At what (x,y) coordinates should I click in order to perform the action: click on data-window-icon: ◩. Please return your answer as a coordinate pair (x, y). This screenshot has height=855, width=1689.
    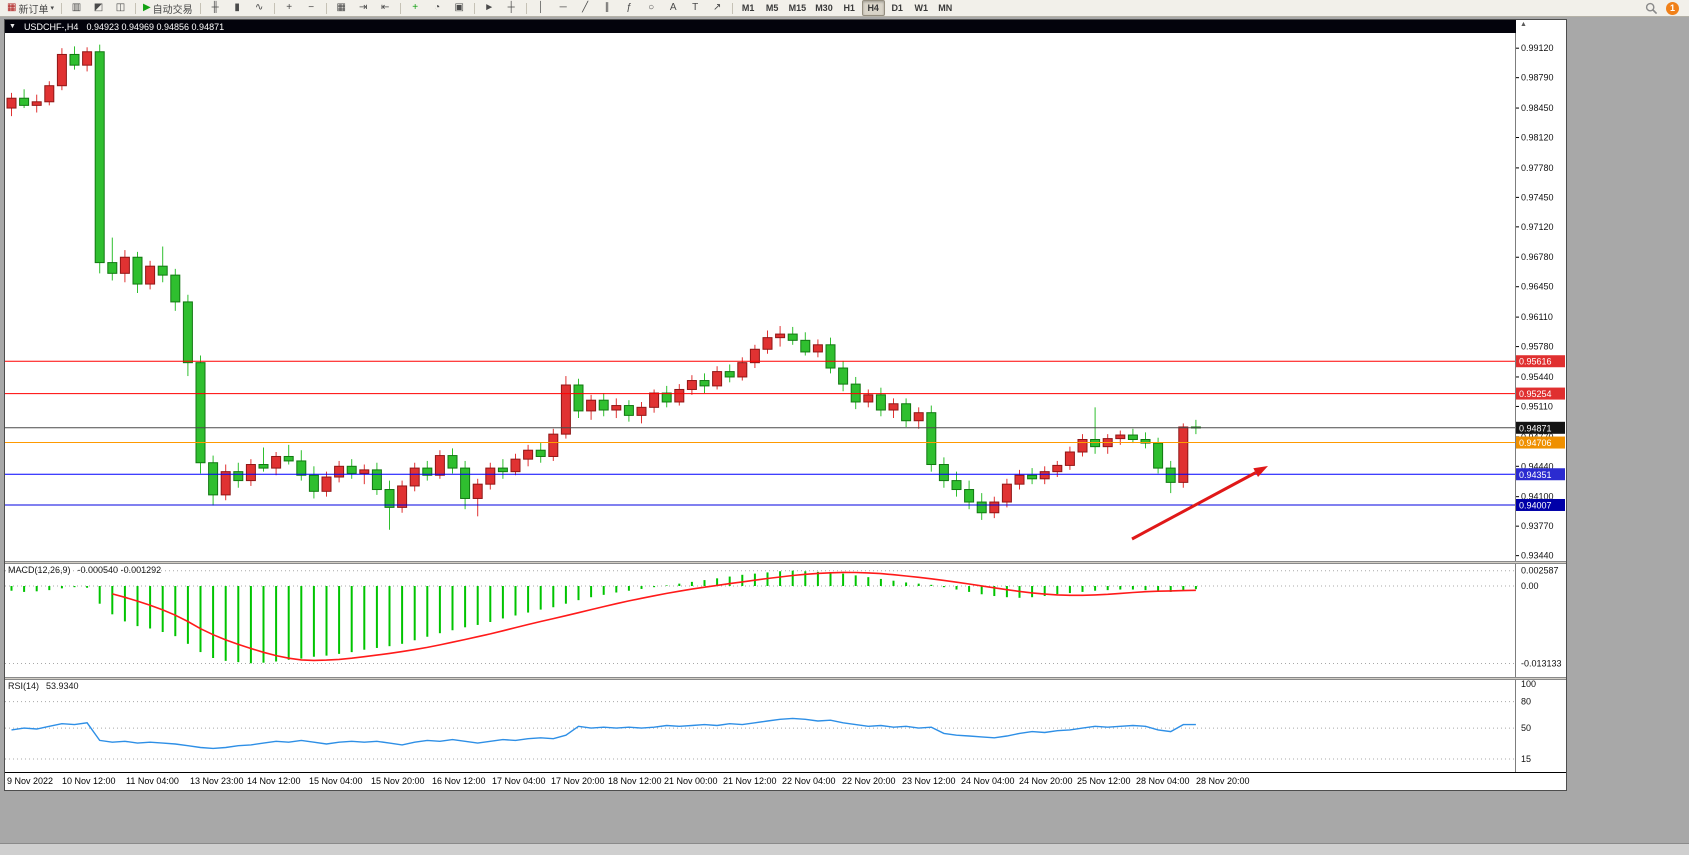
    Looking at the image, I should click on (98, 7).